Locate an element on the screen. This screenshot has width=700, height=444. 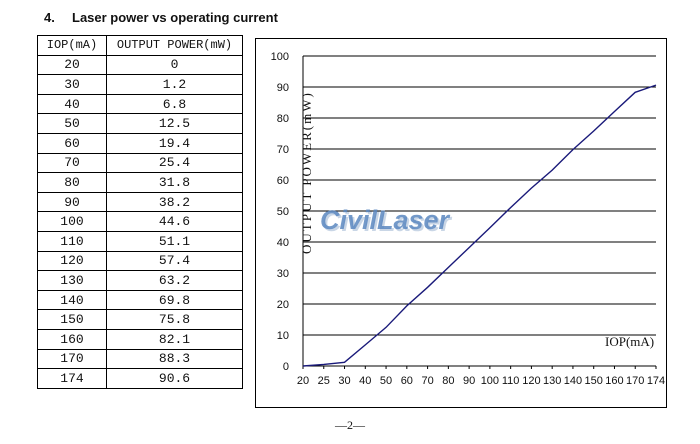
y-tick-label: 90 is located at coordinates (283, 88).